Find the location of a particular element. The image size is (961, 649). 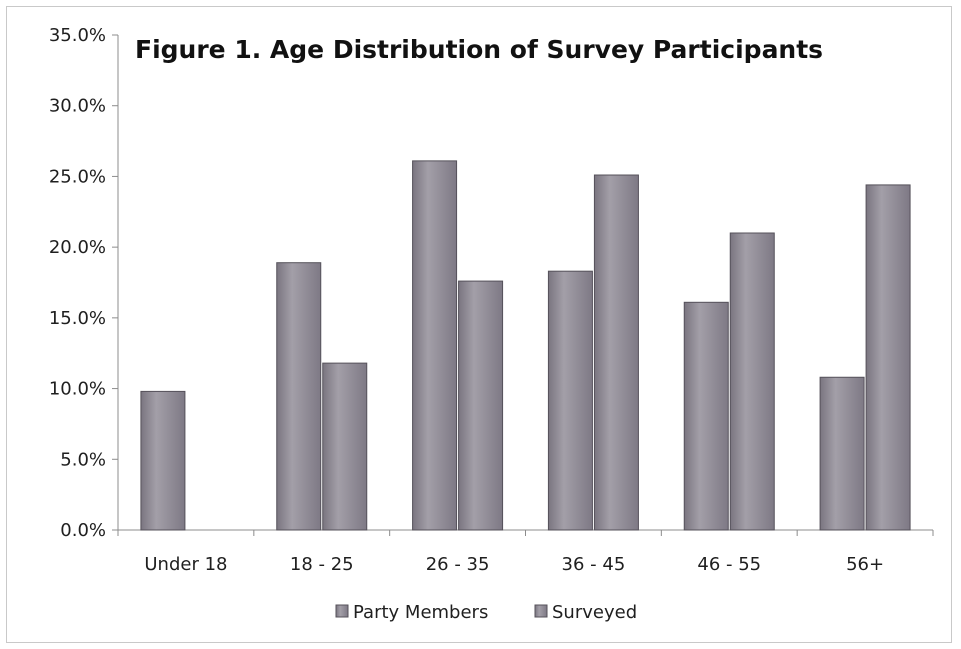

y-tick-label: 30.0% is located at coordinates (77, 106).